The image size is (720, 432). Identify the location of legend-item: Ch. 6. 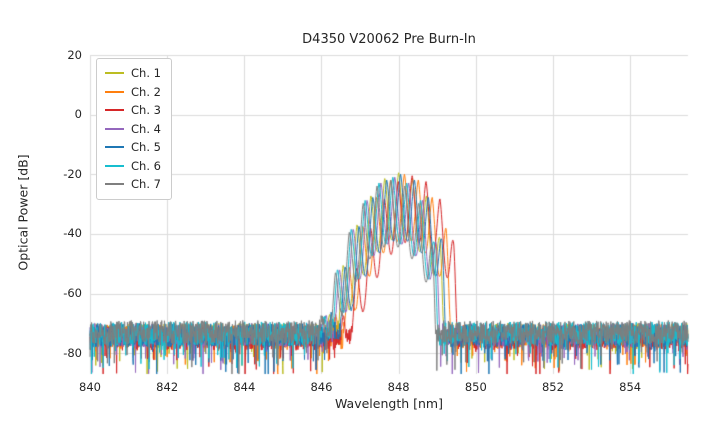
(133, 166).